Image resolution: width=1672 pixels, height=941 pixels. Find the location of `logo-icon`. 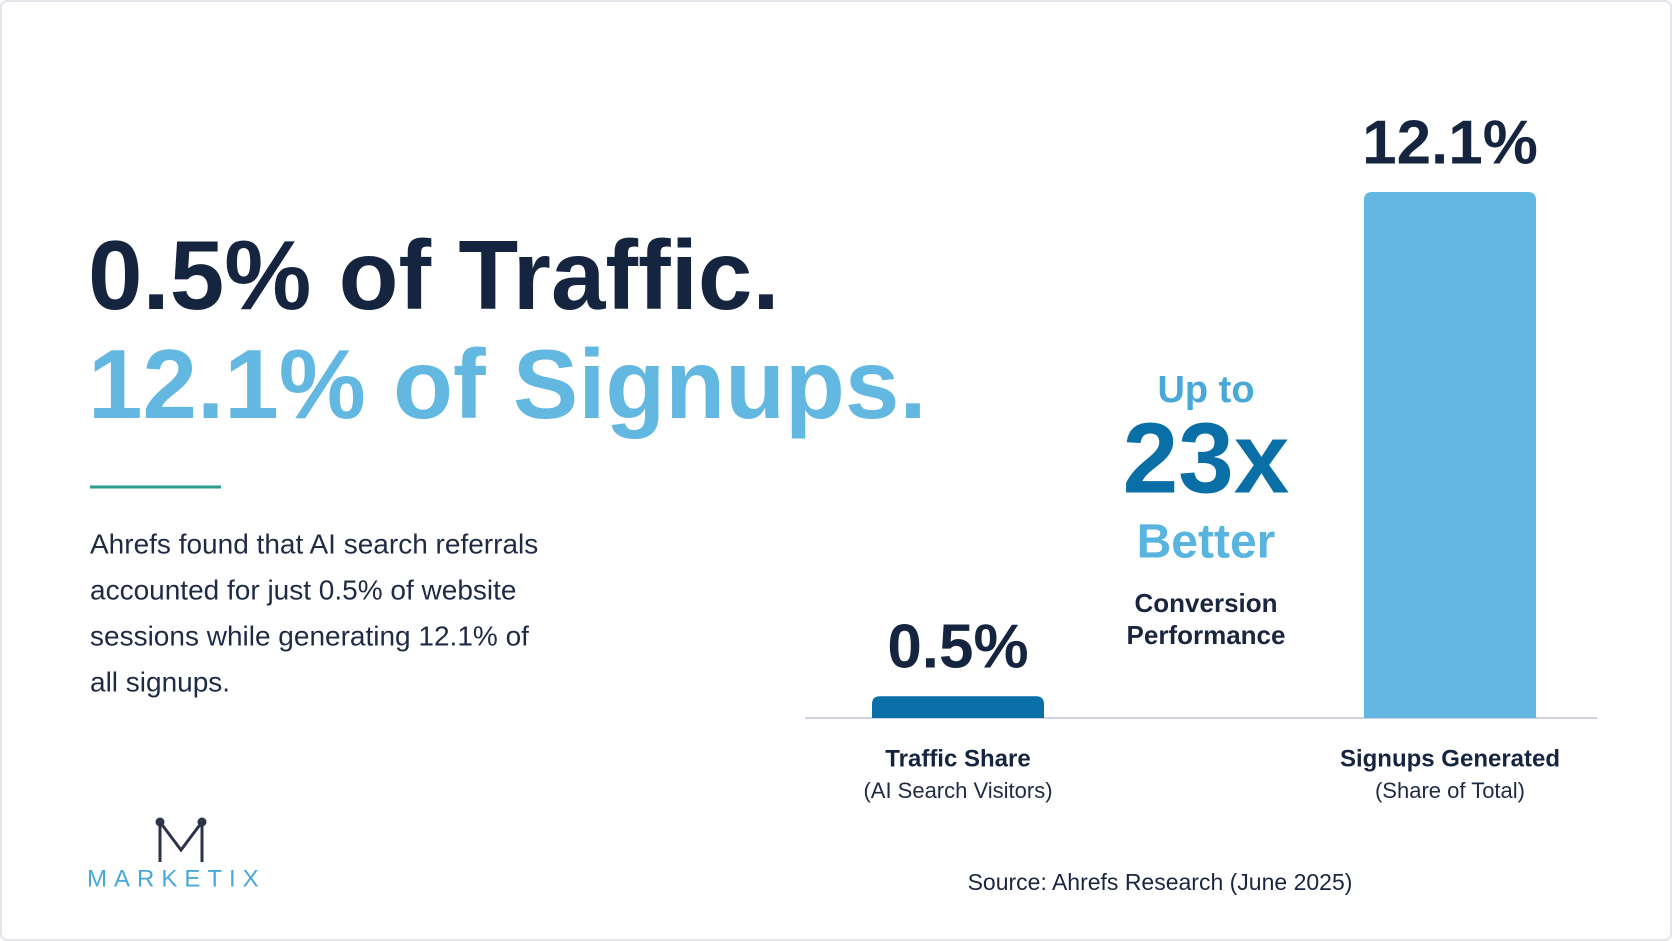

logo-icon is located at coordinates (181, 839).